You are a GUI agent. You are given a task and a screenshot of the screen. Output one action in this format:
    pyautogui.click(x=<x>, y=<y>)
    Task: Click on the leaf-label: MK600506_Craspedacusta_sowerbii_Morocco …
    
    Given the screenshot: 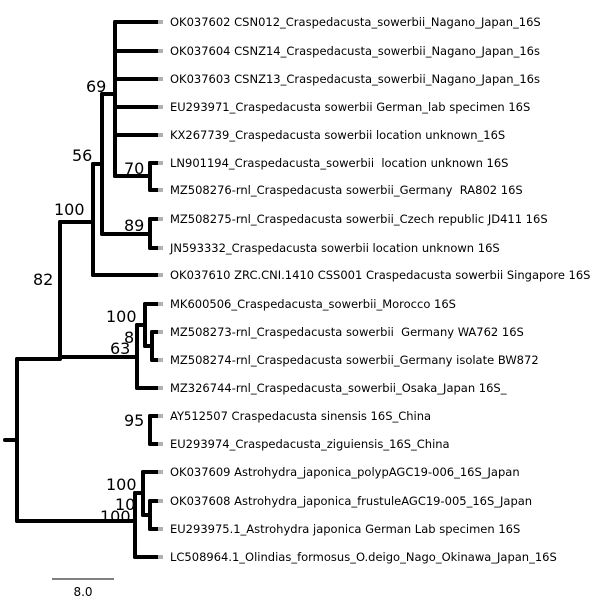 What is the action you would take?
    pyautogui.click(x=313, y=304)
    